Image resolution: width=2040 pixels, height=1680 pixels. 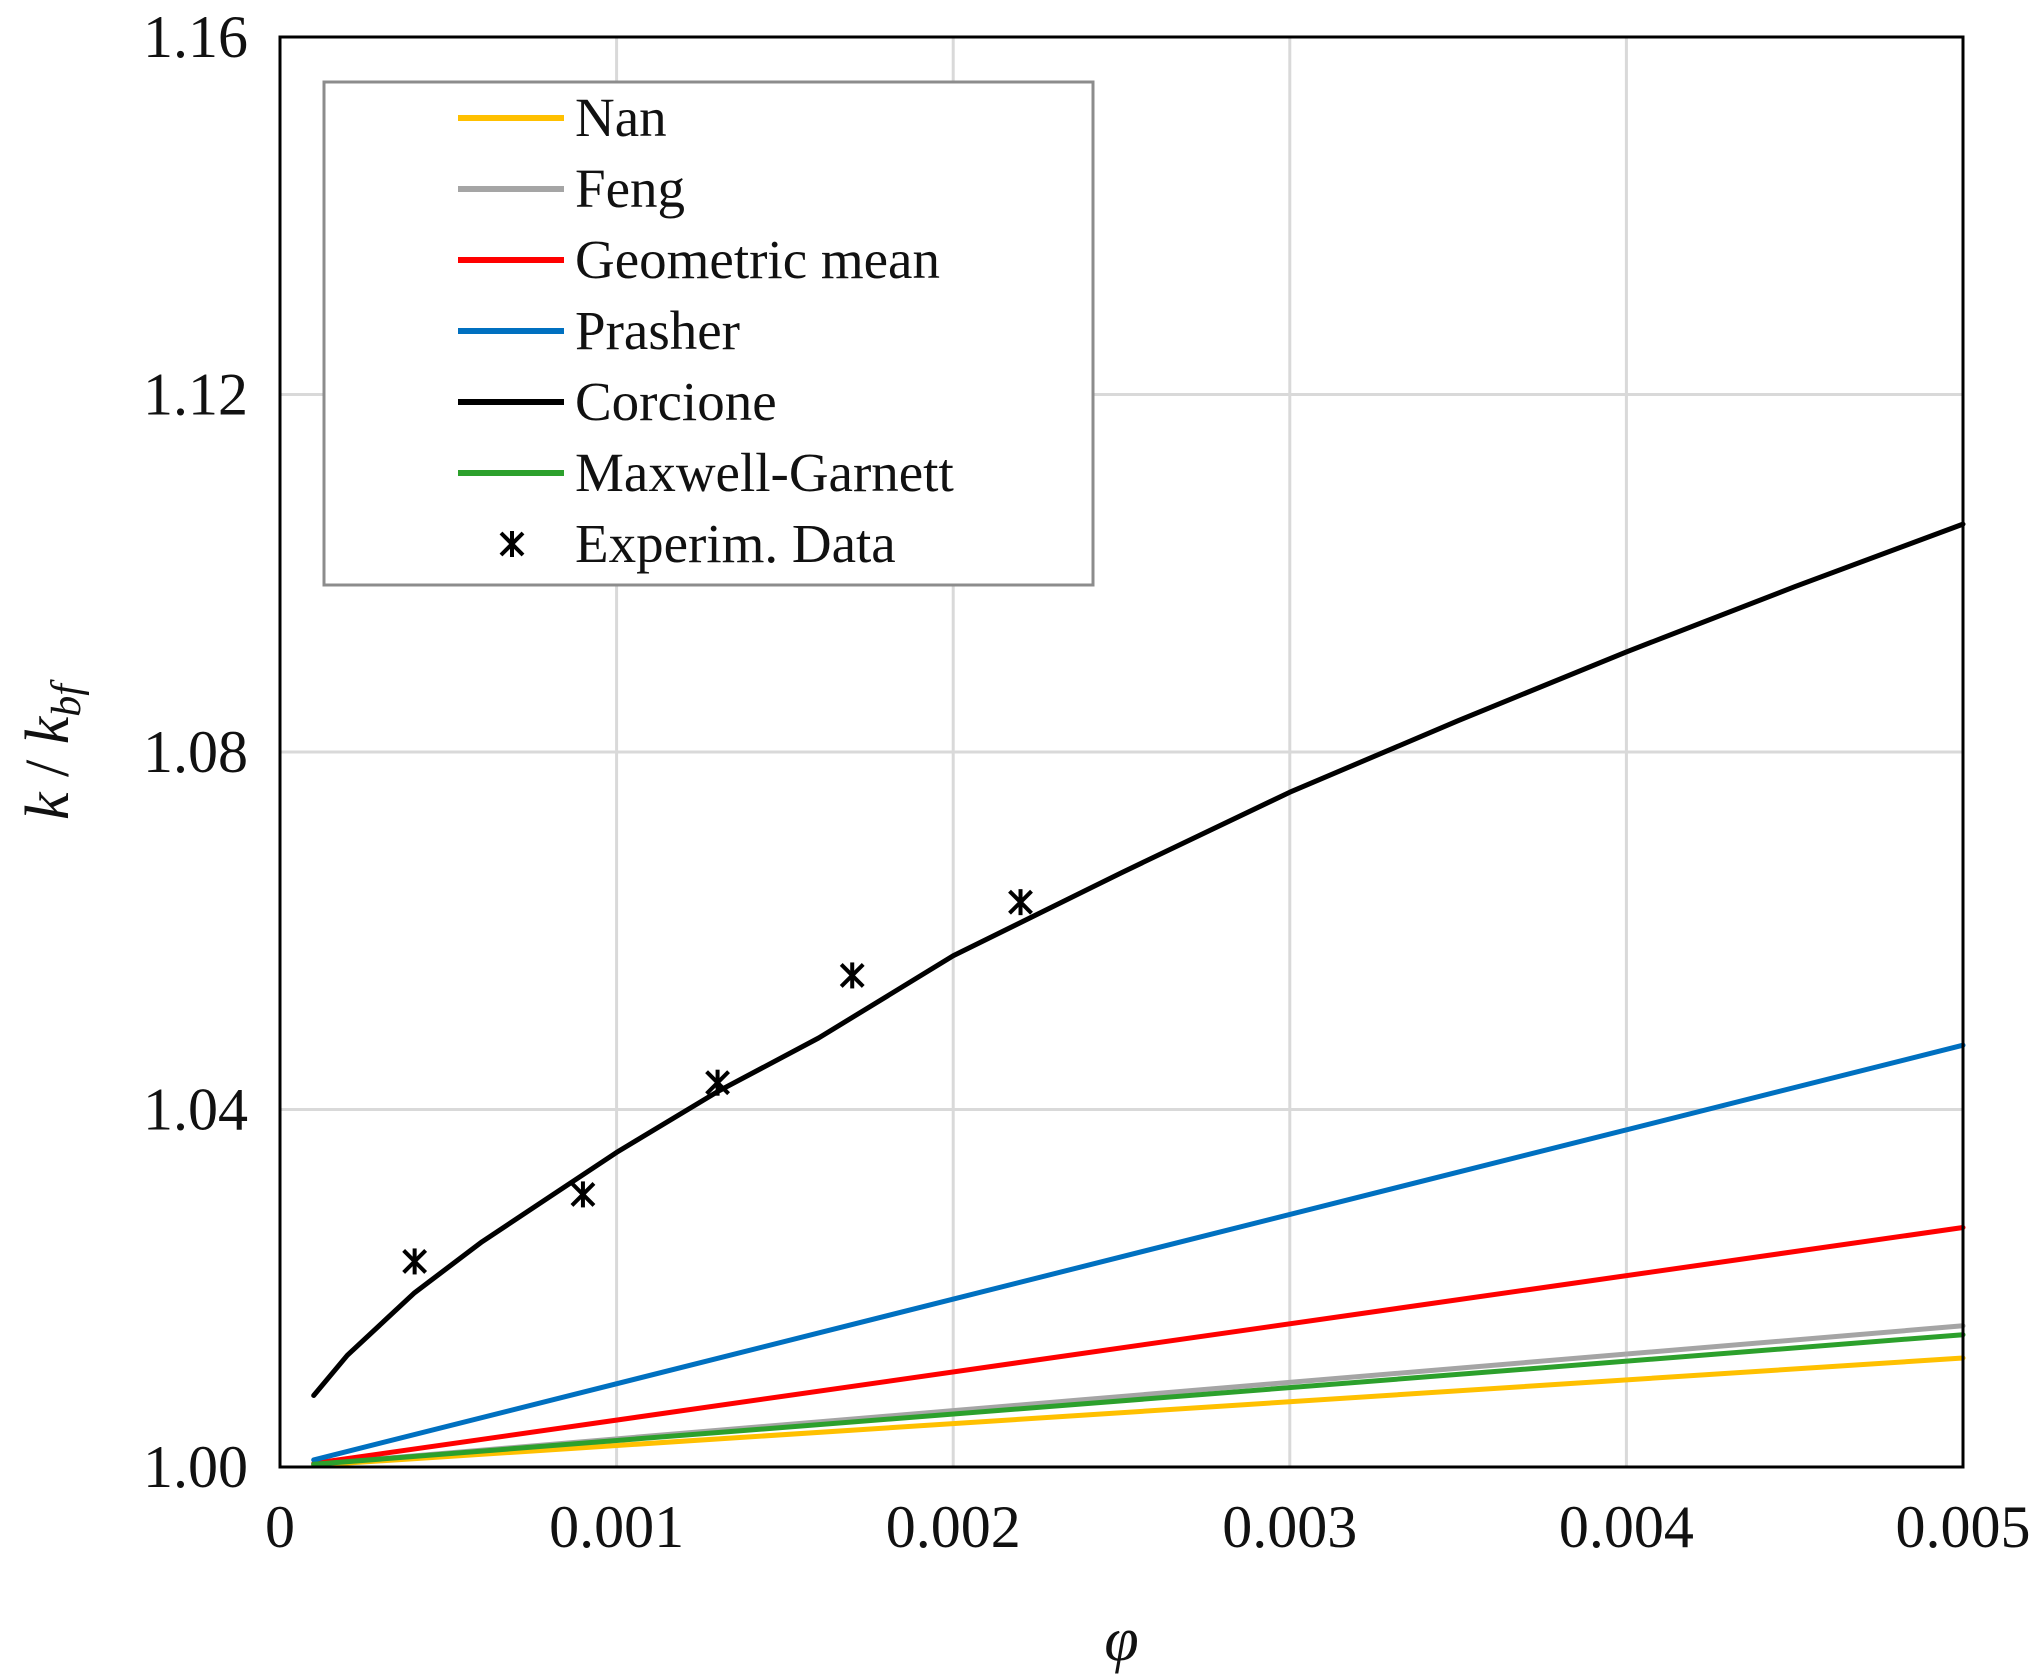 I want to click on legend-item-maxwell-garnett: Maxwell-Garnett, so click(x=706, y=472).